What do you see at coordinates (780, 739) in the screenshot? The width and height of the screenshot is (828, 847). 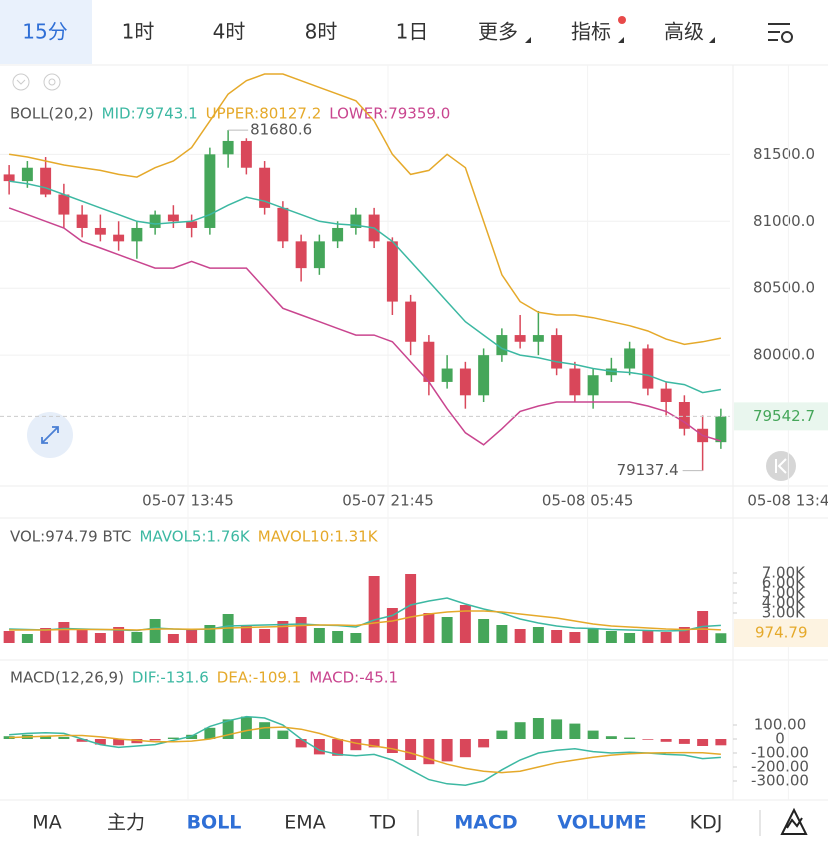 I see `y-tick-label: 0` at bounding box center [780, 739].